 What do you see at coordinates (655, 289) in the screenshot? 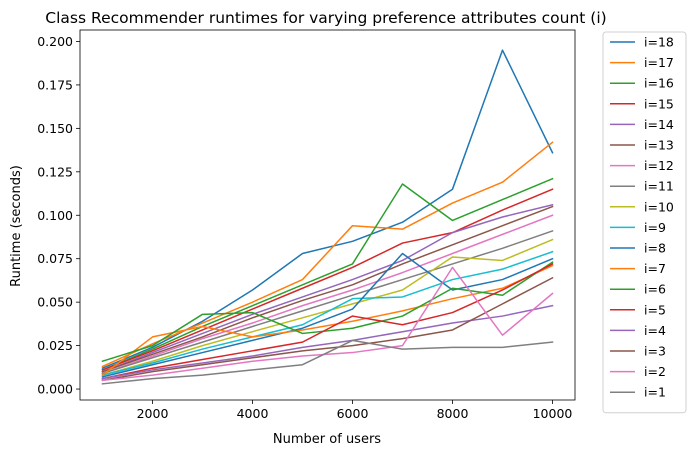
I see `legend-label: i=6` at bounding box center [655, 289].